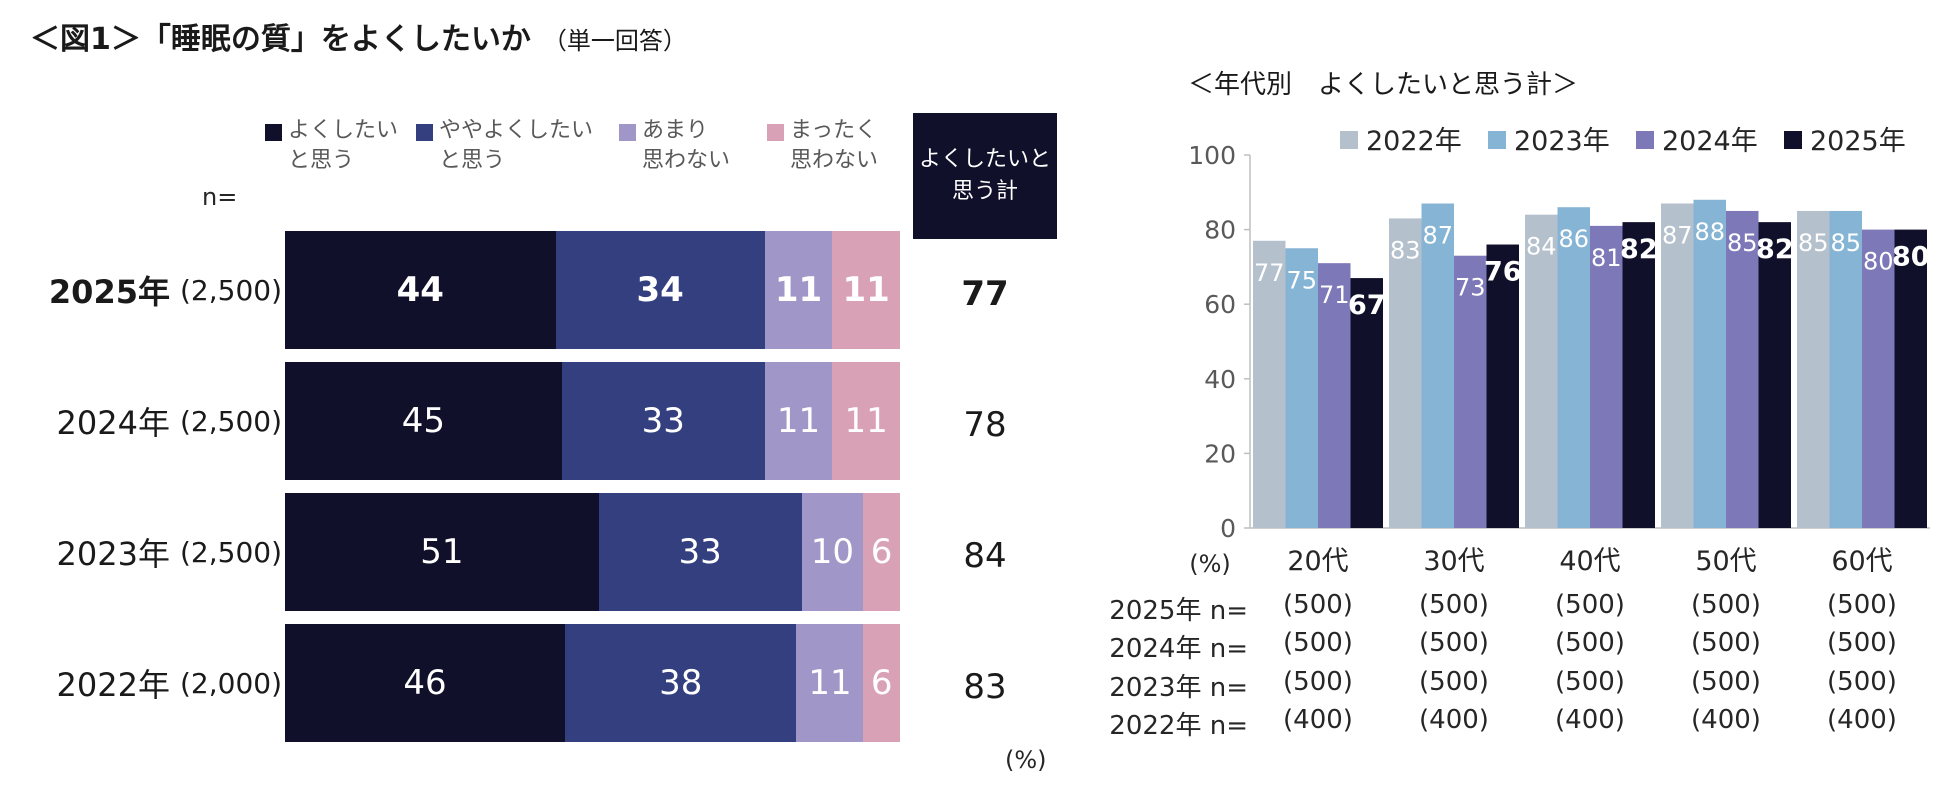 Image resolution: width=1950 pixels, height=812 pixels. Describe the element at coordinates (1710, 141) in the screenshot. I see `legend-label: 2024年` at that location.